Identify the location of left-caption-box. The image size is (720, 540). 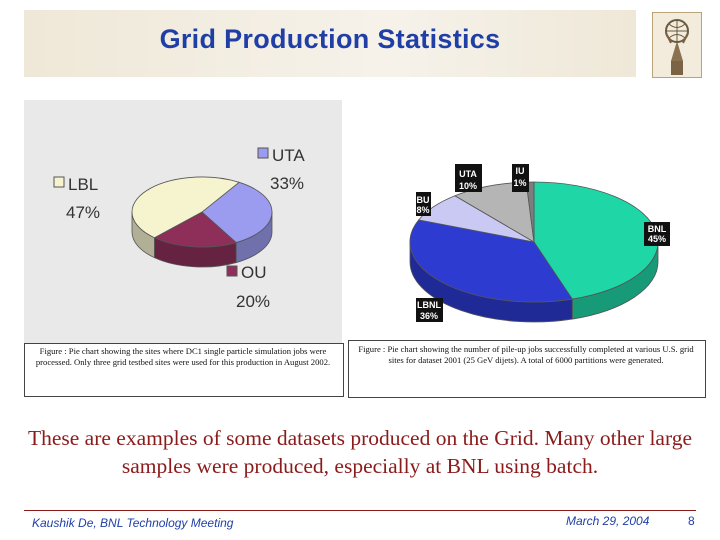
(184, 370).